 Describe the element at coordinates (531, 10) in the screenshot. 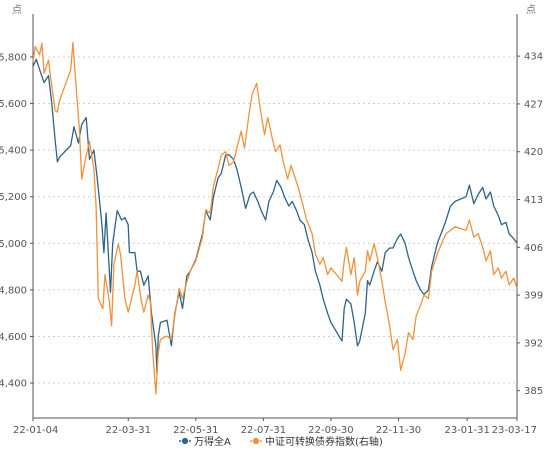

I see `right-axis-unit: 点` at that location.